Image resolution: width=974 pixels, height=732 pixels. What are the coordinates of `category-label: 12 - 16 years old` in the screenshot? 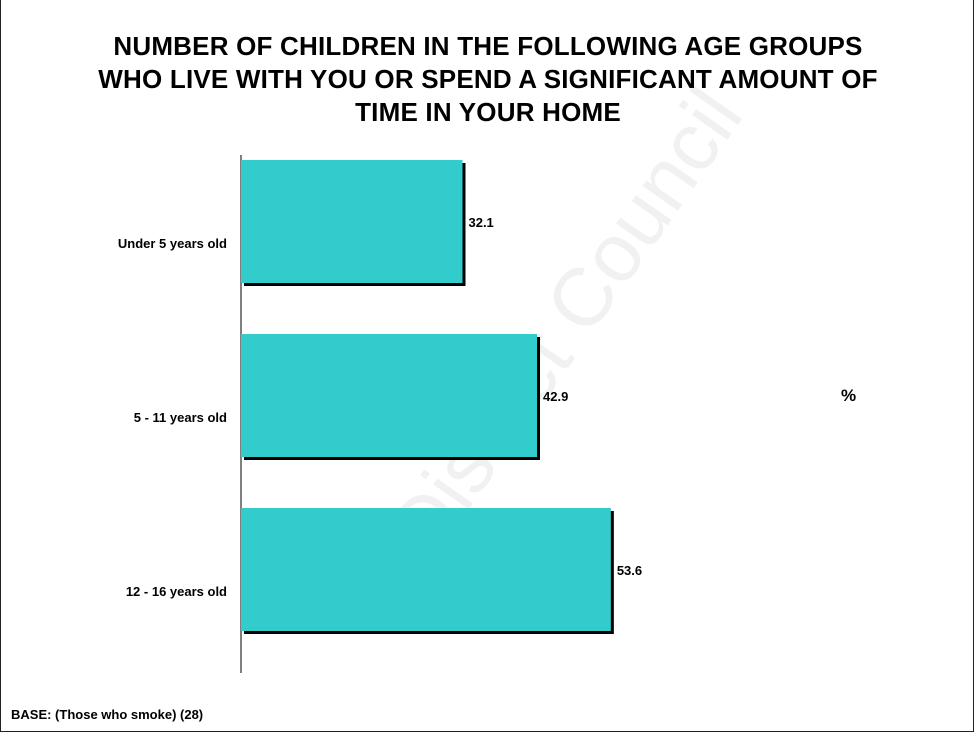 It's located at (176, 591).